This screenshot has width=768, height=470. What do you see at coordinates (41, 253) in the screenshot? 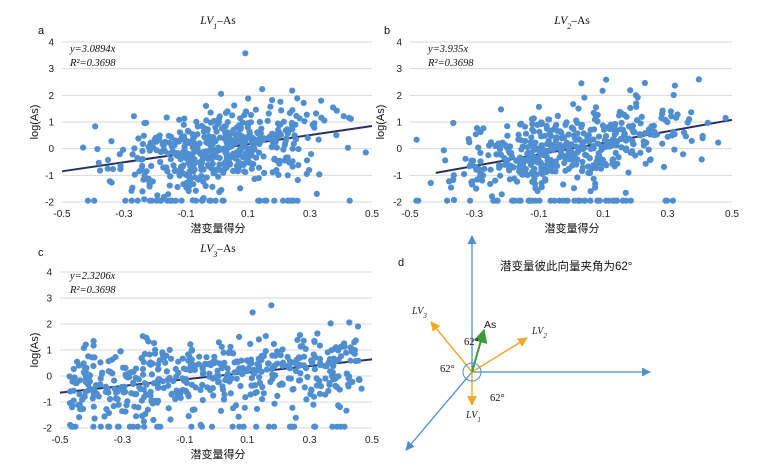
I see `panel-letter-c: c` at bounding box center [41, 253].